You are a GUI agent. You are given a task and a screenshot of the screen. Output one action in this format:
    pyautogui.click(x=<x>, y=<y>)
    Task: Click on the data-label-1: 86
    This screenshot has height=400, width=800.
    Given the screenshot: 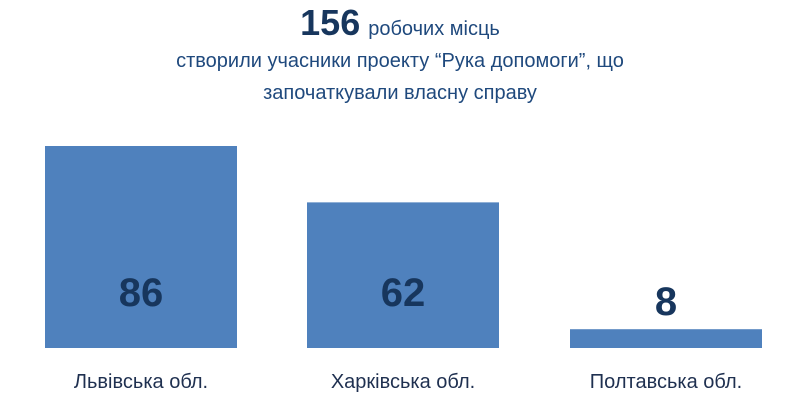 What is the action you would take?
    pyautogui.click(x=141, y=293)
    